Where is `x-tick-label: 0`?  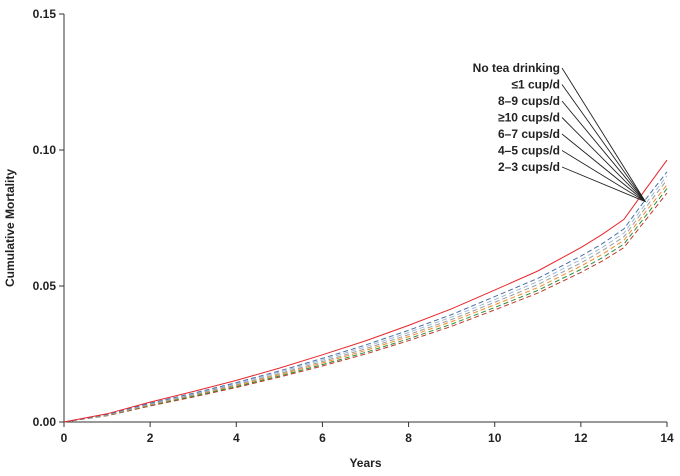 x-tick-label: 0 is located at coordinates (64, 438).